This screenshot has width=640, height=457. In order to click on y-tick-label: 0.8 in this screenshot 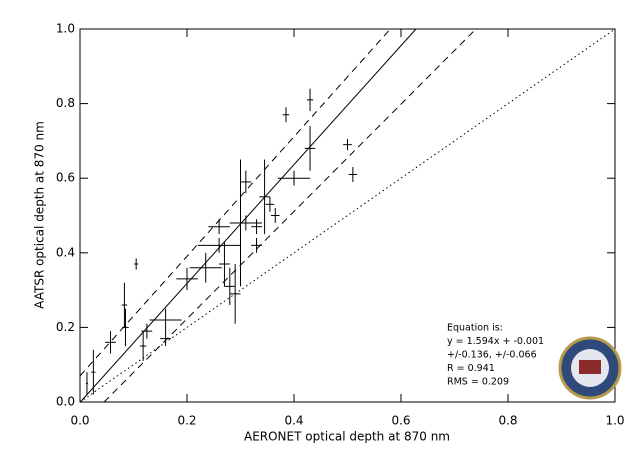, I will do `click(65, 103)`.